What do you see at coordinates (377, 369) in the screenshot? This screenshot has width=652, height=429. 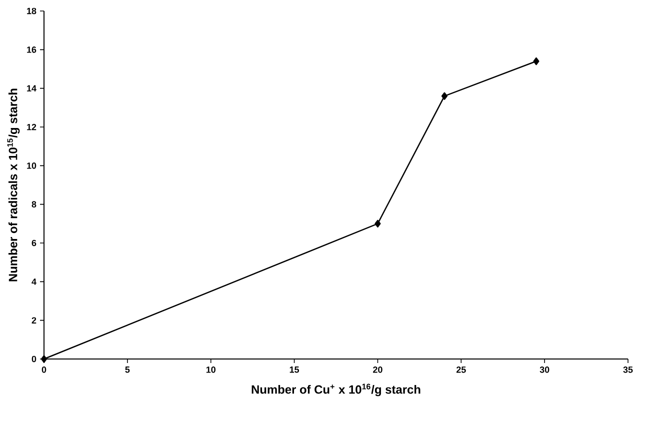 I see `x-tick-label: 20` at bounding box center [377, 369].